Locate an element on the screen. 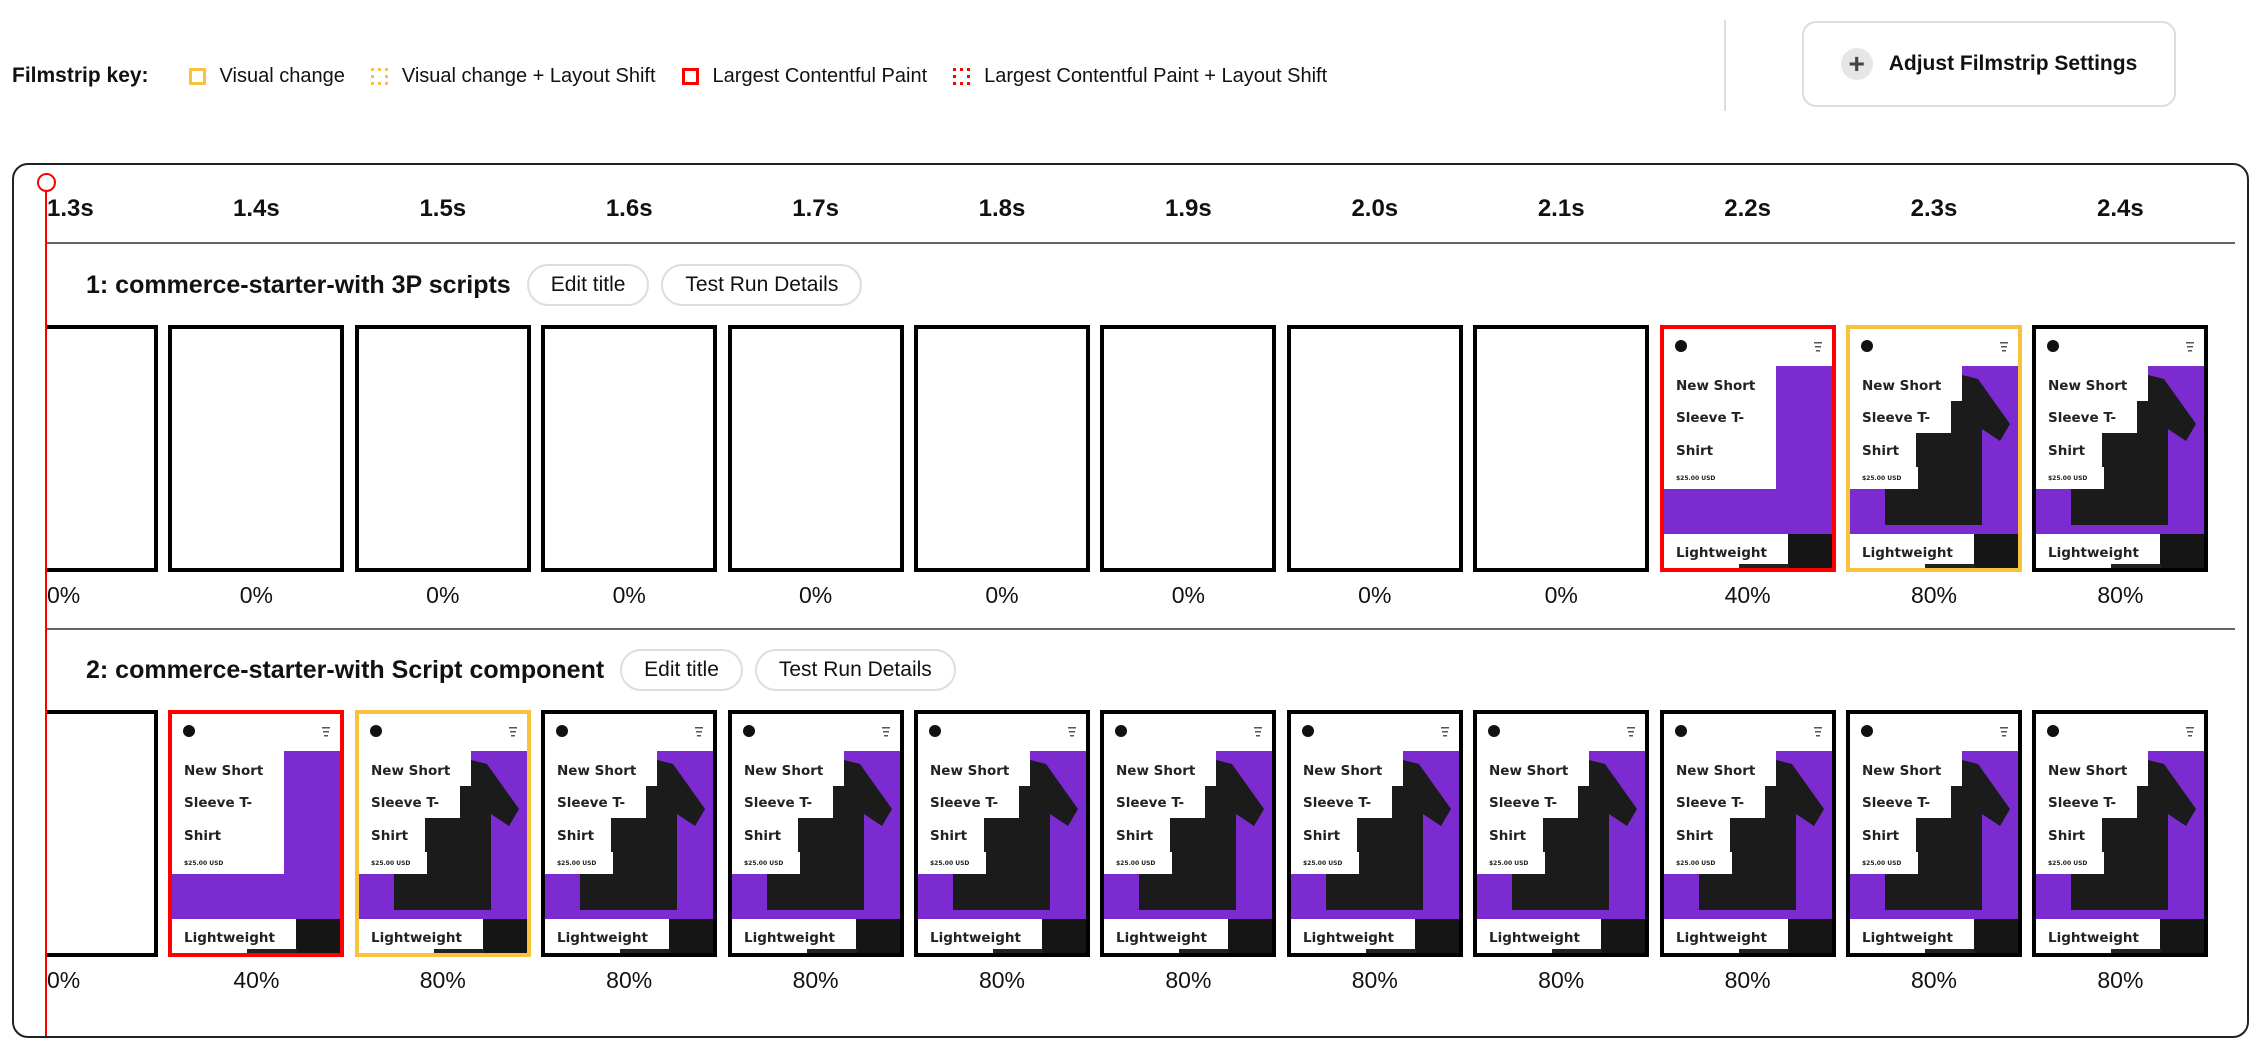 This screenshot has width=2266, height=1054. time-label: 1.9s is located at coordinates (1188, 208).